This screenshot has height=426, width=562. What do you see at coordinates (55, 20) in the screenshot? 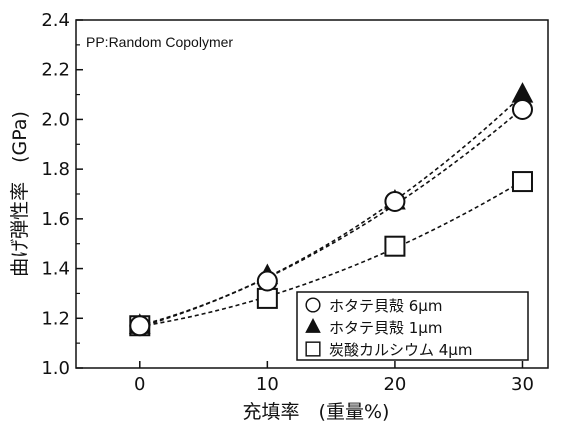
I see `y-tick-label: 2.4` at bounding box center [55, 20].